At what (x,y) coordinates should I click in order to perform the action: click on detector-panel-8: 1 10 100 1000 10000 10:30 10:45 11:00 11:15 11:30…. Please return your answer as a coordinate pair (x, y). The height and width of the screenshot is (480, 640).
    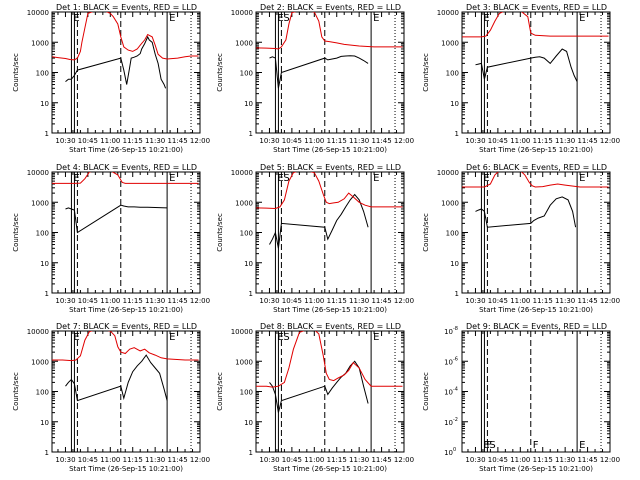
    Looking at the image, I should click on (315, 397).